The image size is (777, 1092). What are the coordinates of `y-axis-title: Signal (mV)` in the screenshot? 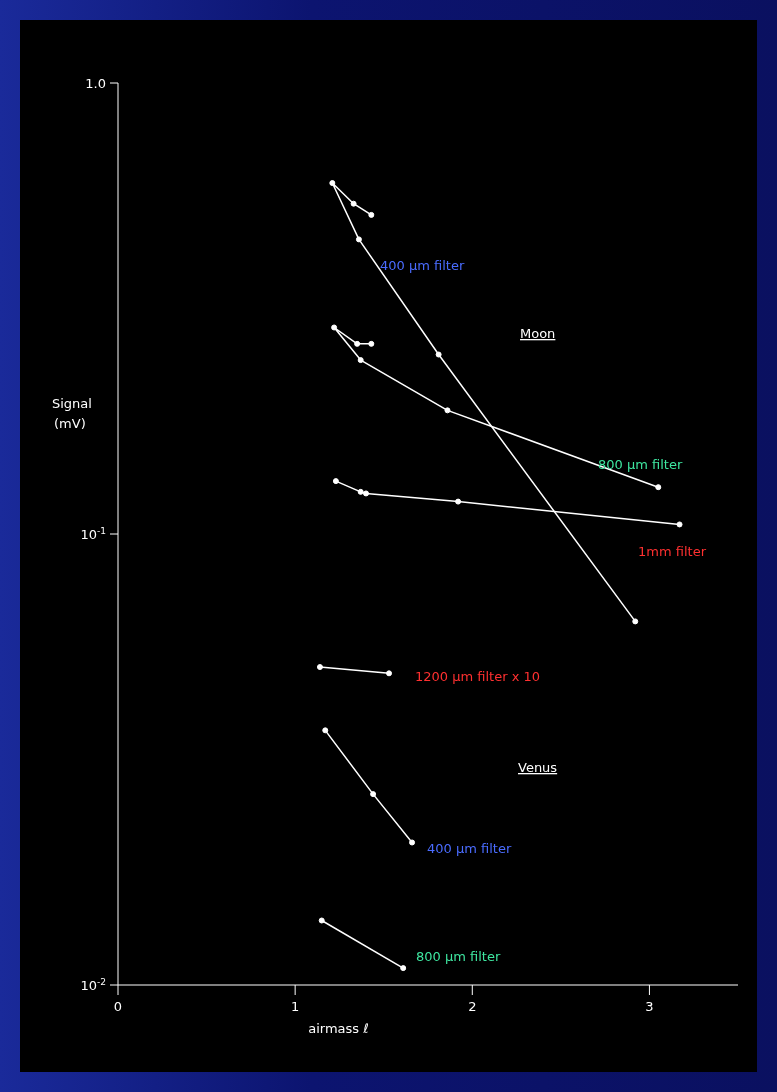 It's located at (72, 413).